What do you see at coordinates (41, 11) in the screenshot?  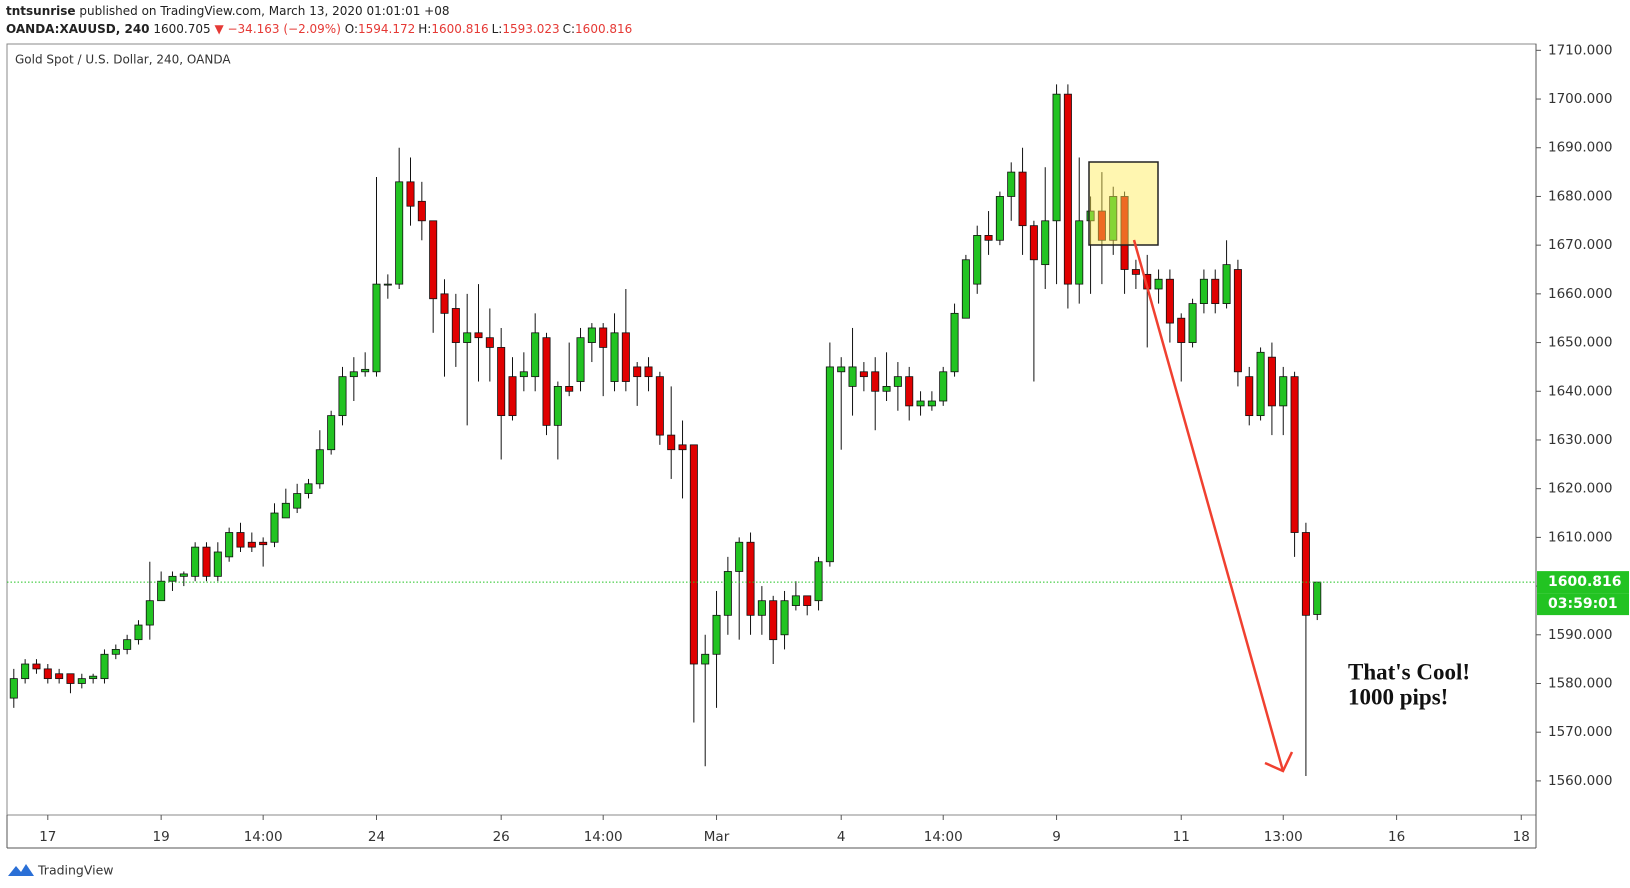 I see `author: tntsunrise` at bounding box center [41, 11].